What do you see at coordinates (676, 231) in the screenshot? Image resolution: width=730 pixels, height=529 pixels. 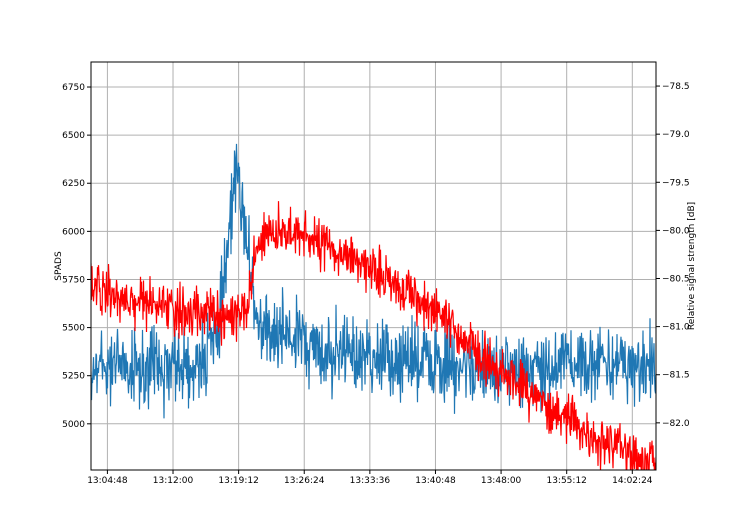 I see `y-right-tick-label: −80.0` at bounding box center [676, 231].